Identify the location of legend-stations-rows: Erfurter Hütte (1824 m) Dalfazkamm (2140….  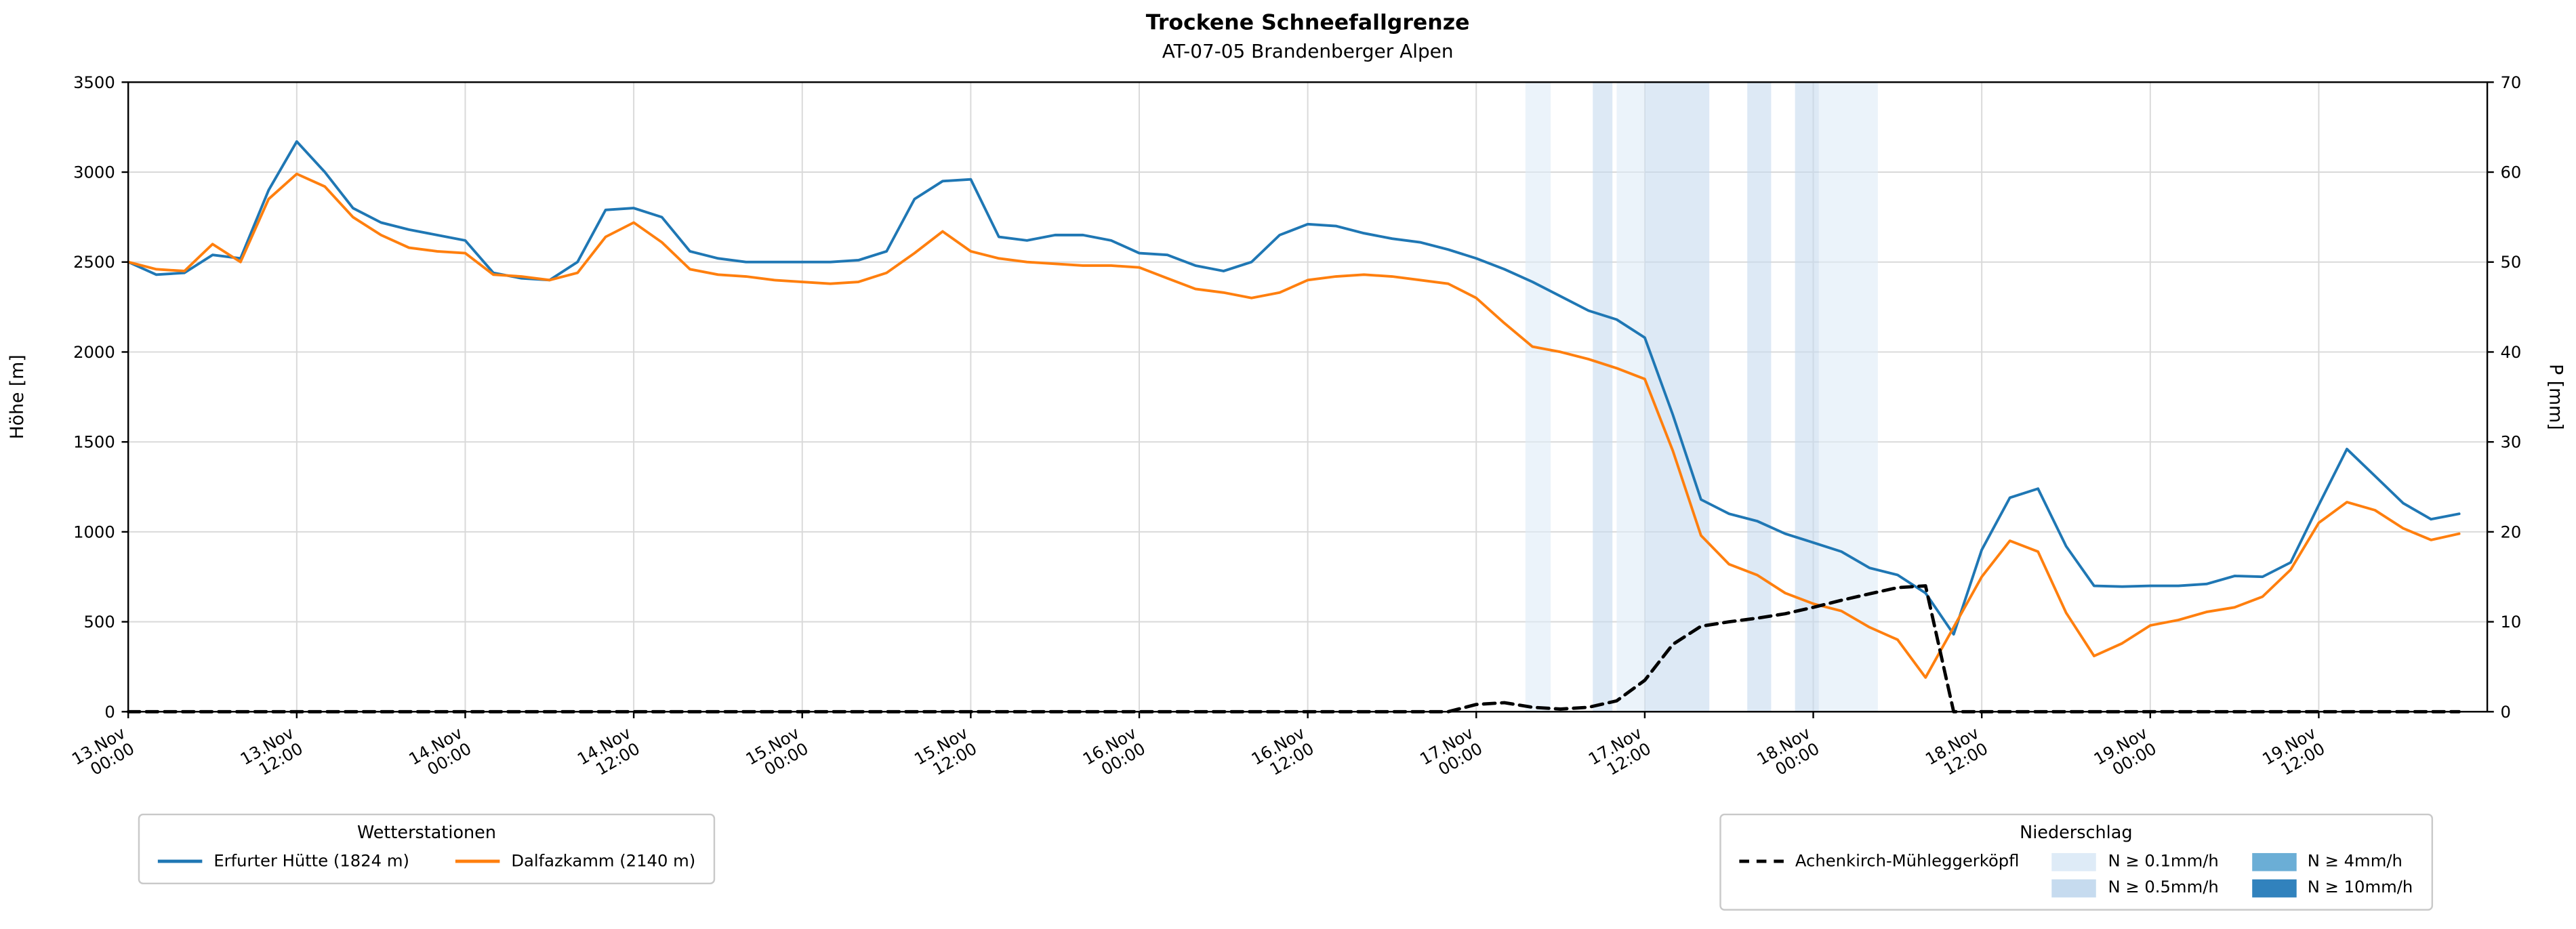
(426, 862).